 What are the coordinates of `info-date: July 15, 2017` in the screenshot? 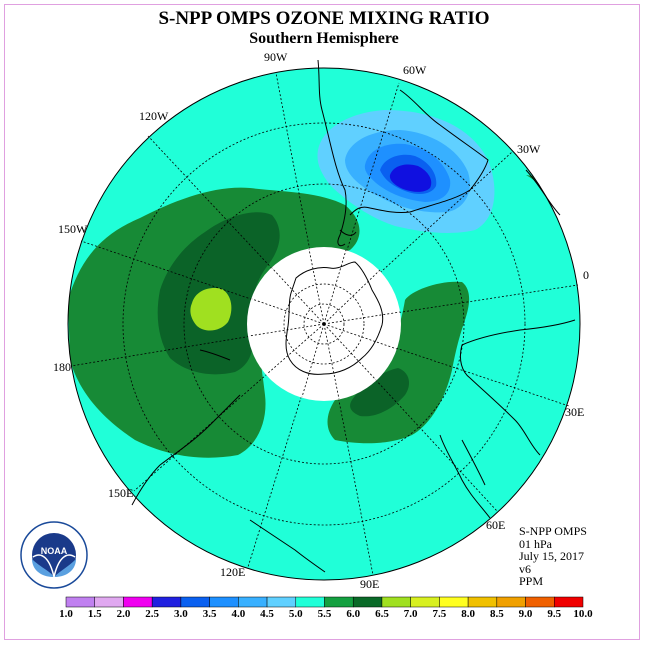 It's located at (552, 556).